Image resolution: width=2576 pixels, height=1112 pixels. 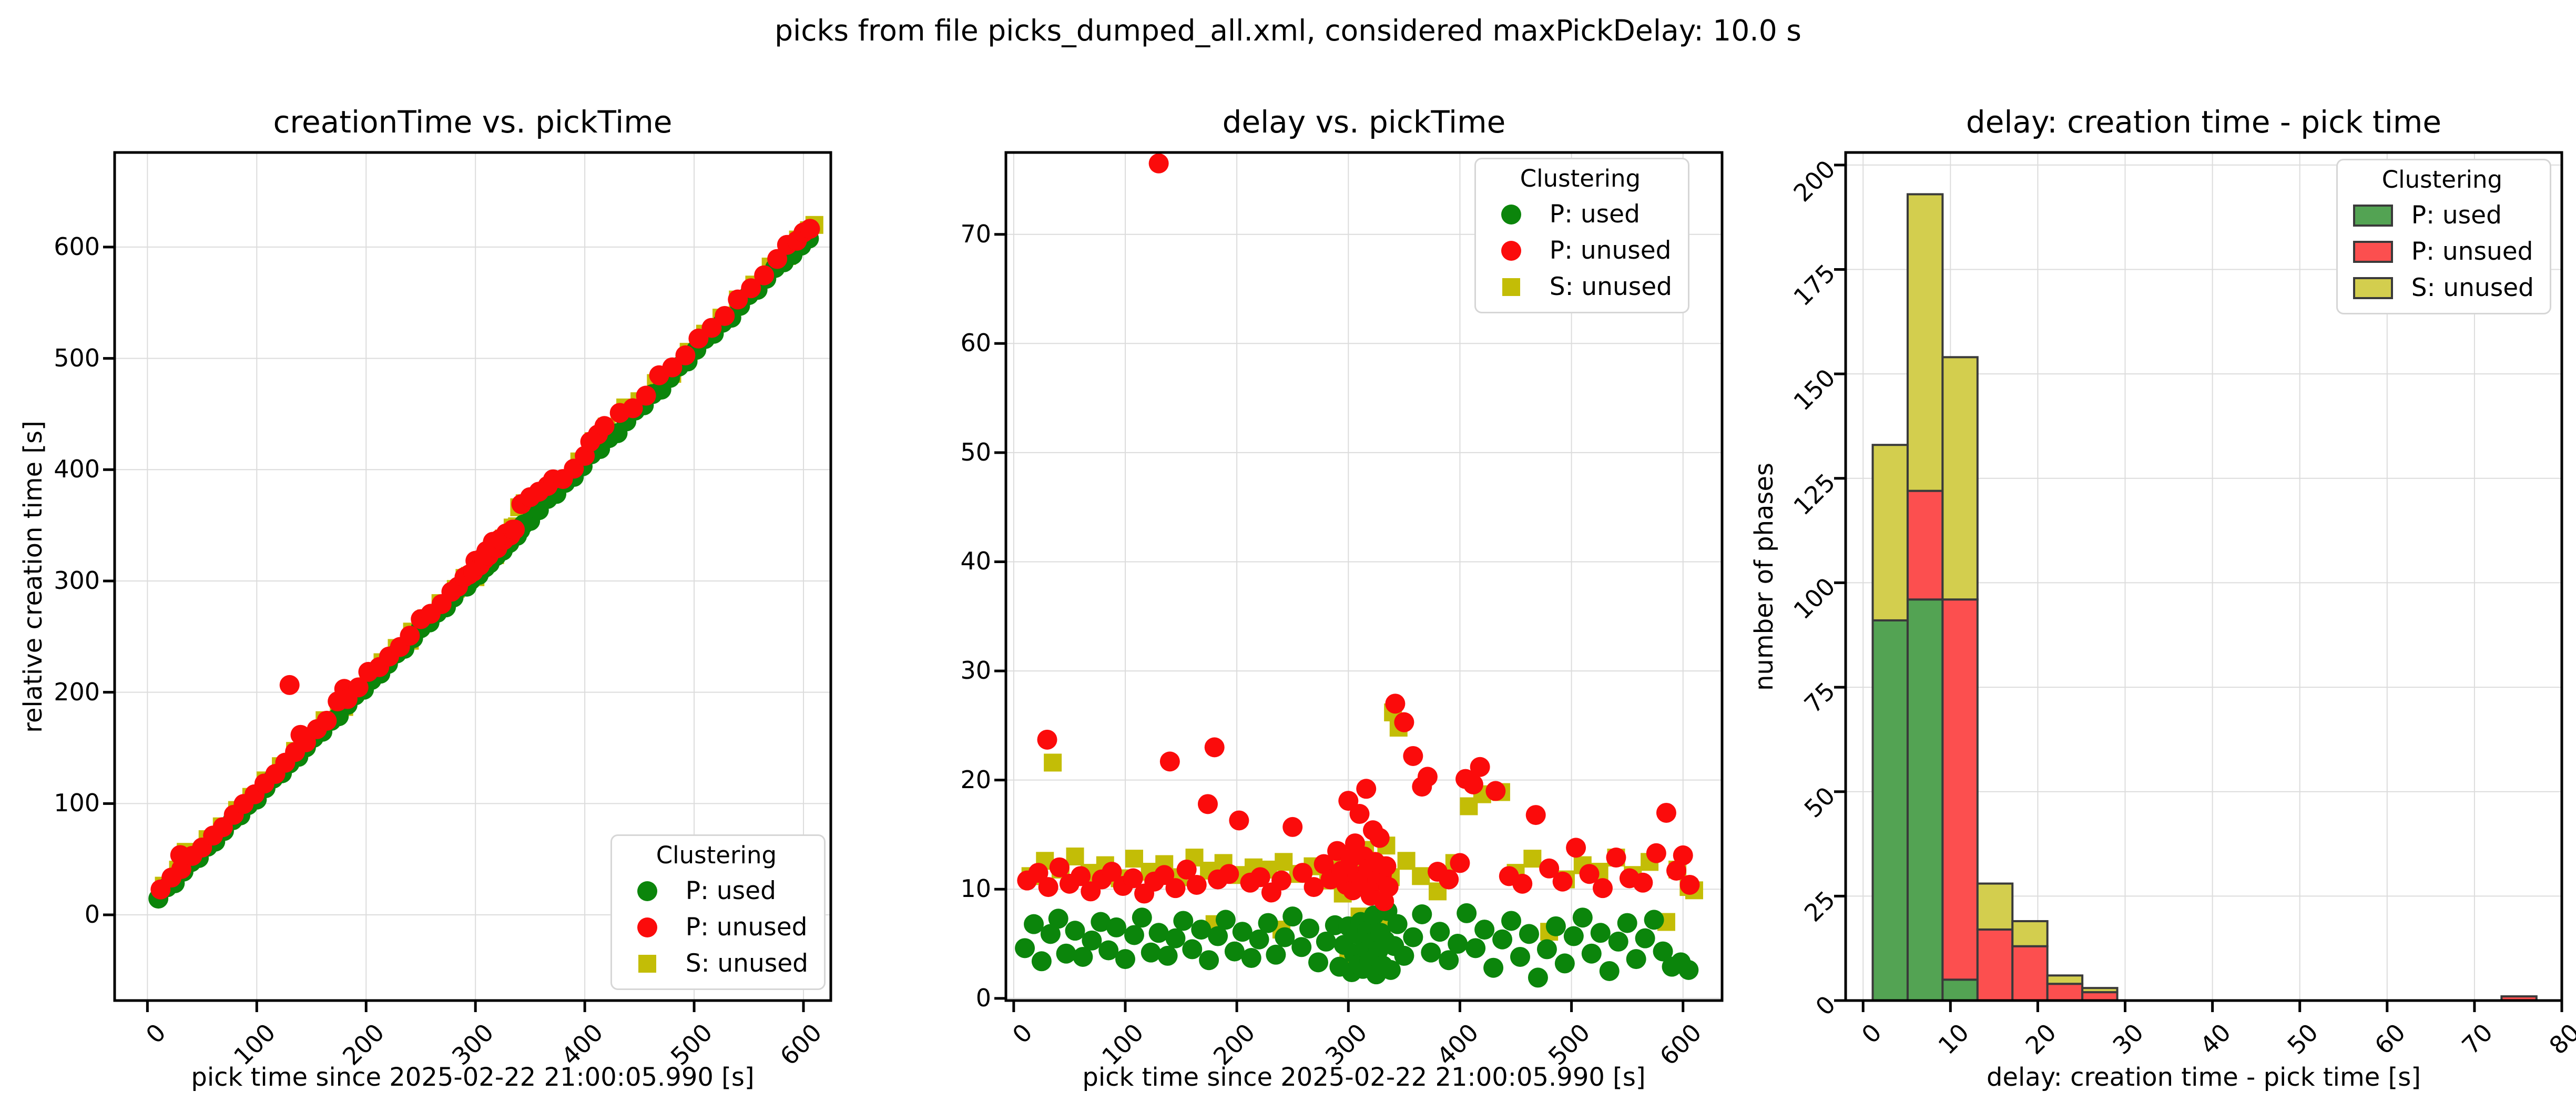 I want to click on y-axis-label-text: relative creation time [s], so click(x=33, y=576).